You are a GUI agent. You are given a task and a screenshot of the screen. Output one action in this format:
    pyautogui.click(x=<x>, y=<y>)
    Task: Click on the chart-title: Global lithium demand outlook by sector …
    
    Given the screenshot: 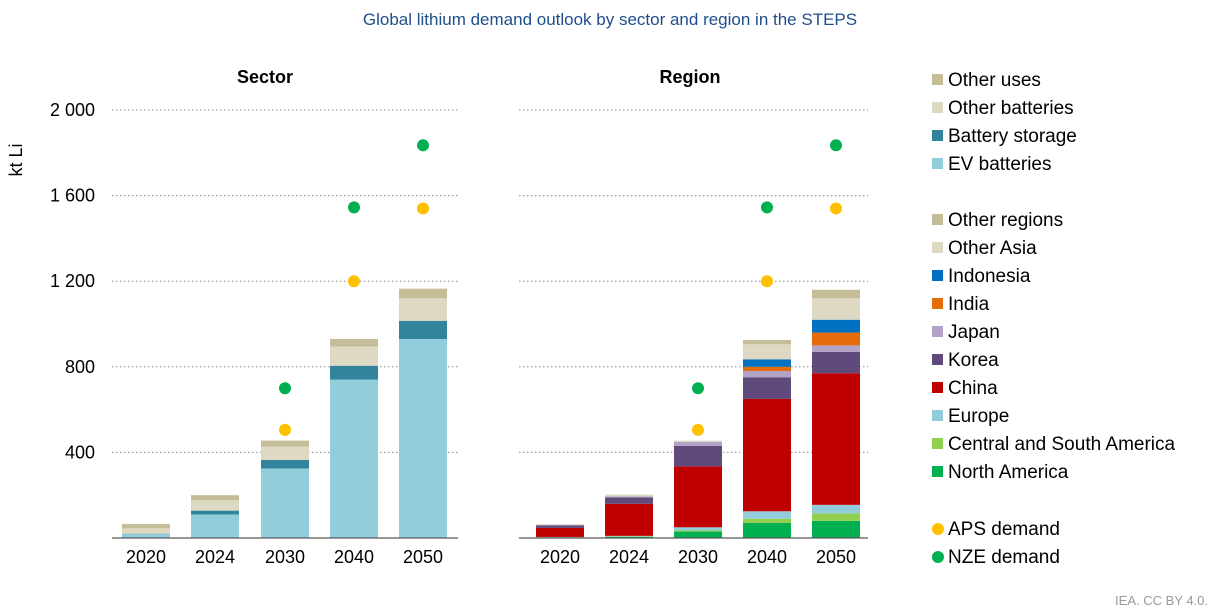 What is the action you would take?
    pyautogui.click(x=610, y=19)
    